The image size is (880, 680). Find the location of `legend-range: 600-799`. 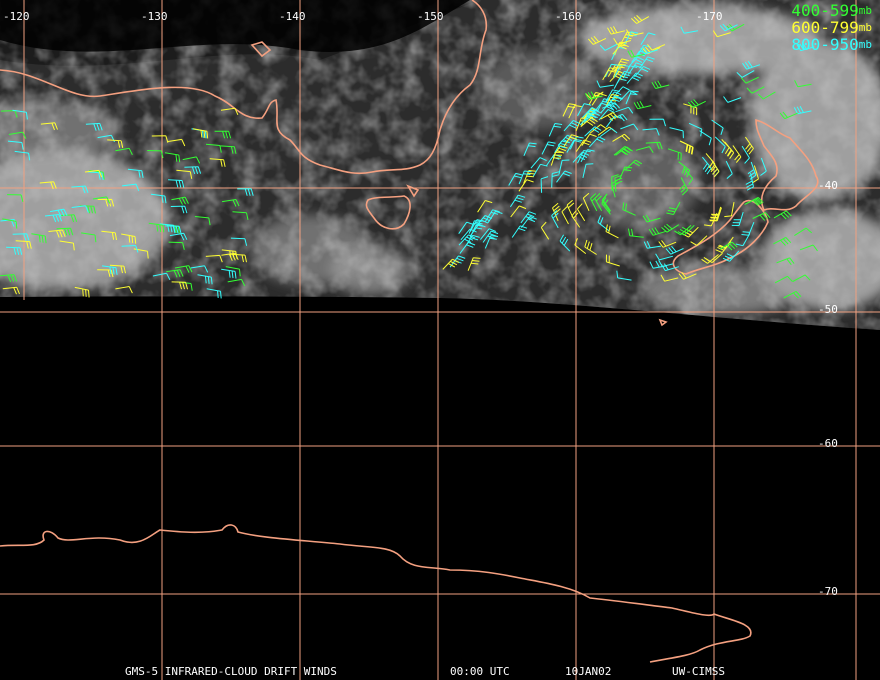

legend-range: 600-799 is located at coordinates (824, 27).